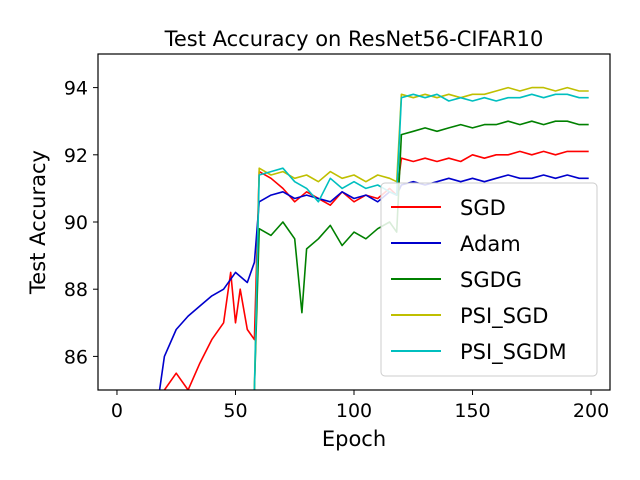 This screenshot has width=640, height=480. What do you see at coordinates (235, 411) in the screenshot?
I see `x-tick-label: 50` at bounding box center [235, 411].